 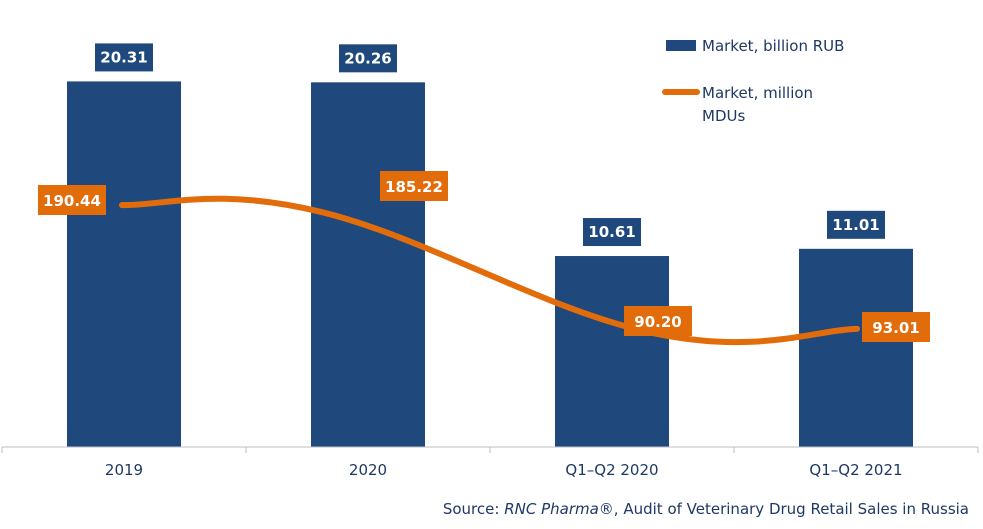 I want to click on line-data-label: 190.44, so click(x=72, y=201).